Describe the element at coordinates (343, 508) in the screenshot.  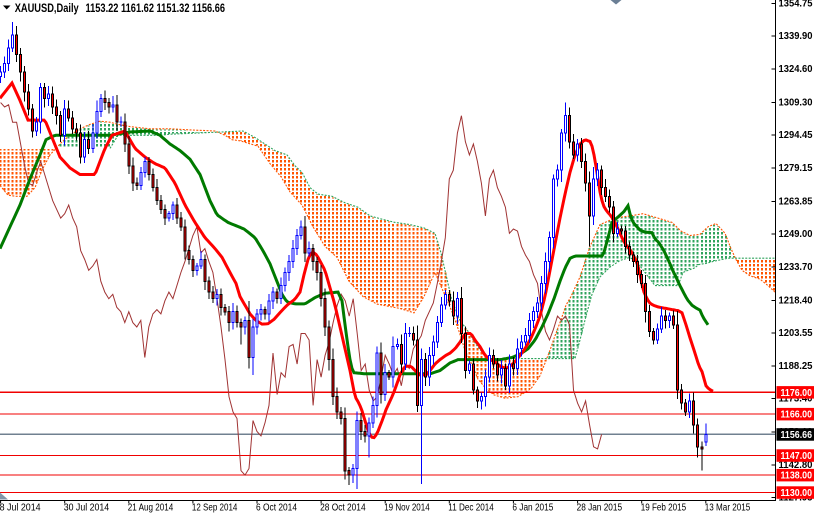
I see `svg-text: 28 Oct 2014` at that location.